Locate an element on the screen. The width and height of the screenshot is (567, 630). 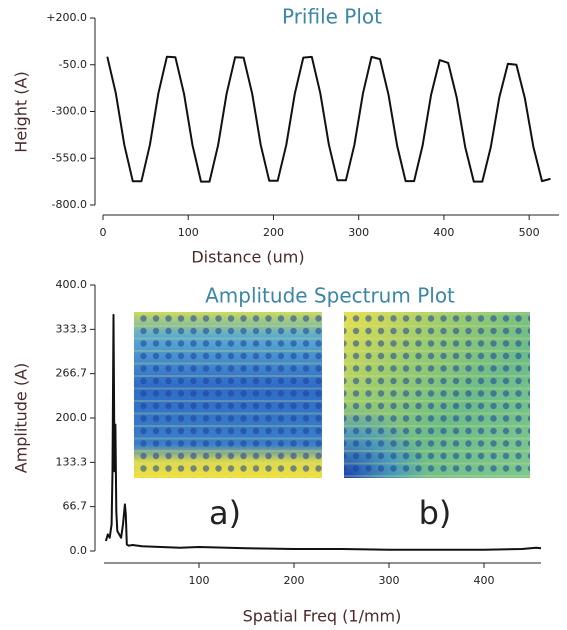
y-tick-label: 400.0 is located at coordinates (72, 284).